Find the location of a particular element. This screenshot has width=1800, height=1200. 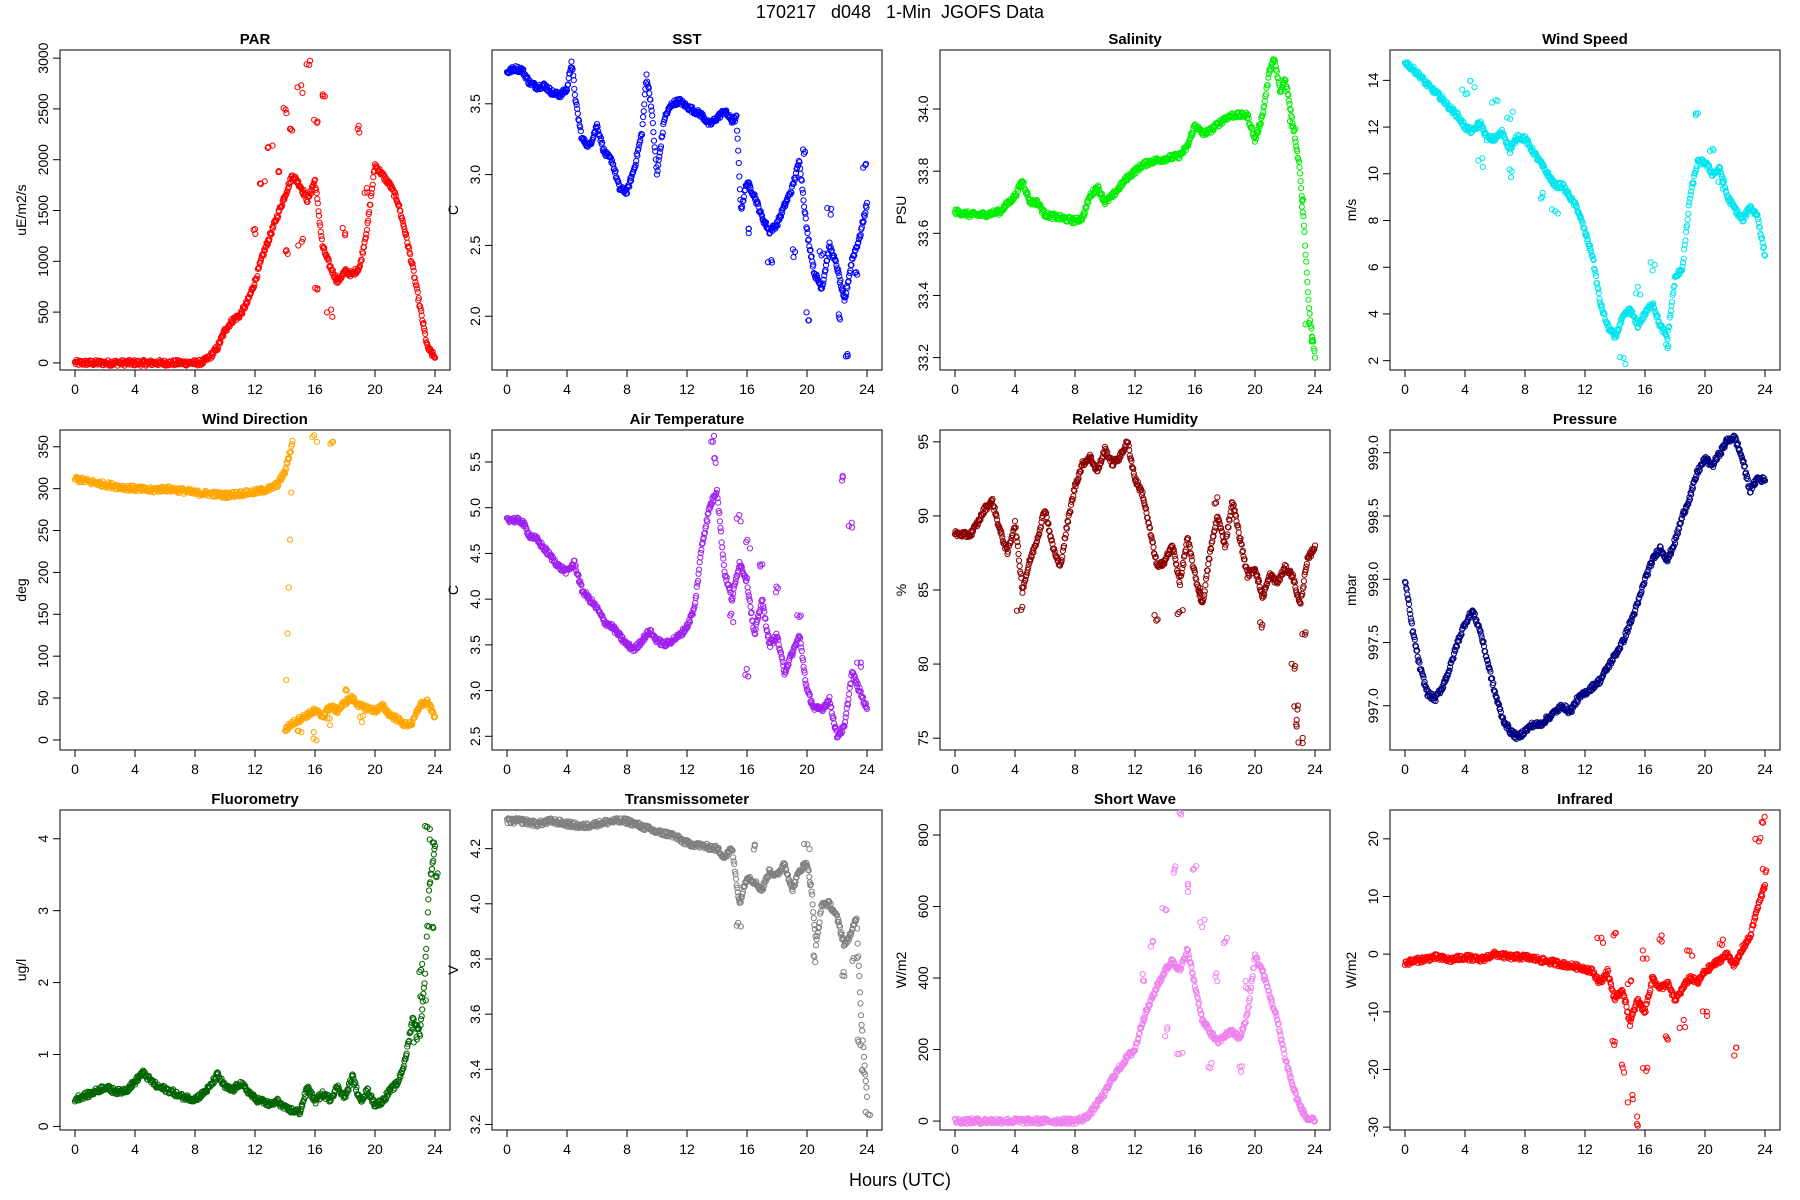

y-tick-label: 50 is located at coordinates (43, 698).